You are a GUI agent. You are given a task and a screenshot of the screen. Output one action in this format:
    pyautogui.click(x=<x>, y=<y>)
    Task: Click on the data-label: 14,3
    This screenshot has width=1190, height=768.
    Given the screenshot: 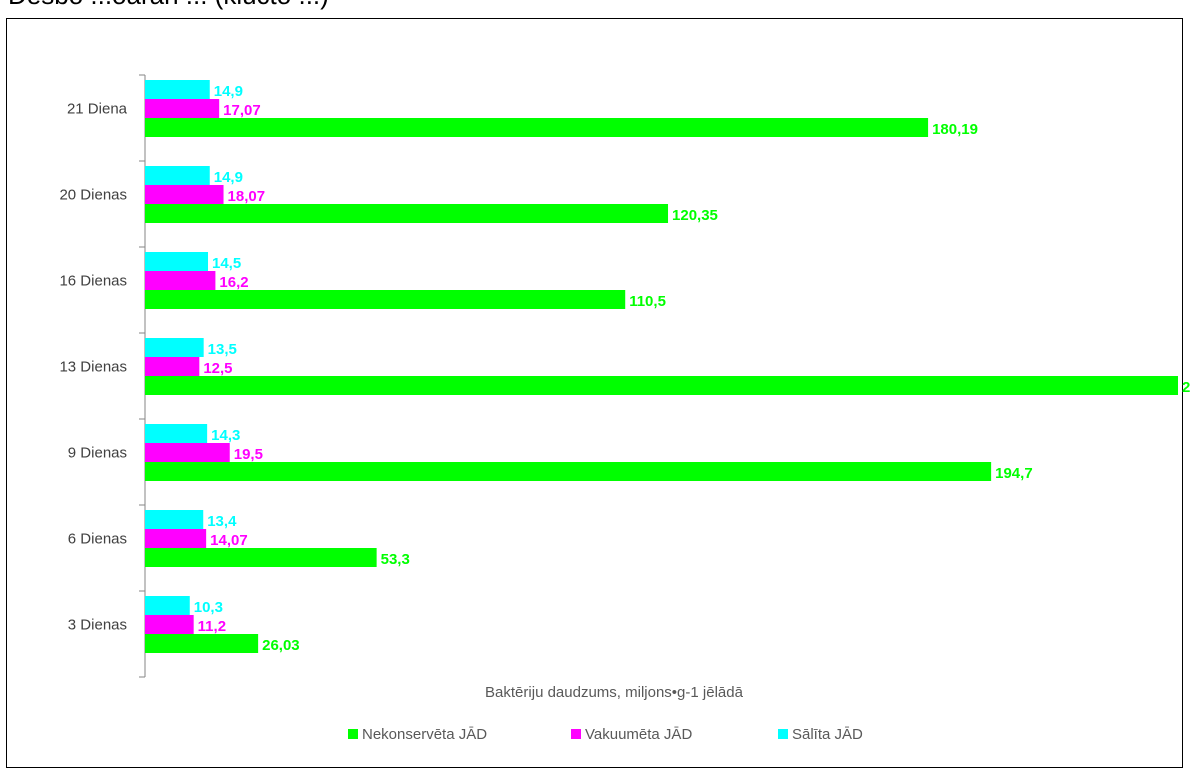 What is the action you would take?
    pyautogui.click(x=225, y=435)
    